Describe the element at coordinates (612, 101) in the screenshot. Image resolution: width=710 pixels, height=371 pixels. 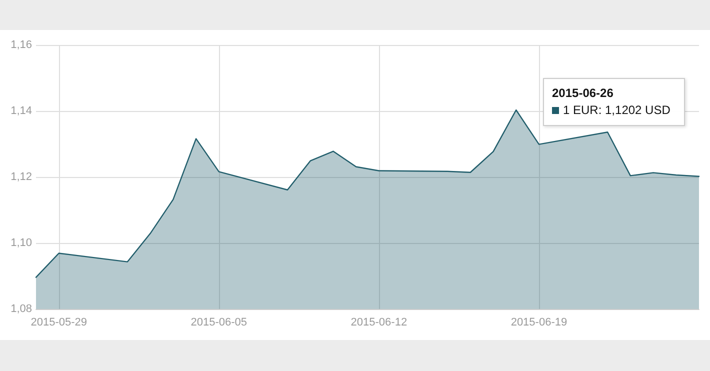
I see `annotation: 2015-06-26 1 EUR: 1,1202 USD` at that location.